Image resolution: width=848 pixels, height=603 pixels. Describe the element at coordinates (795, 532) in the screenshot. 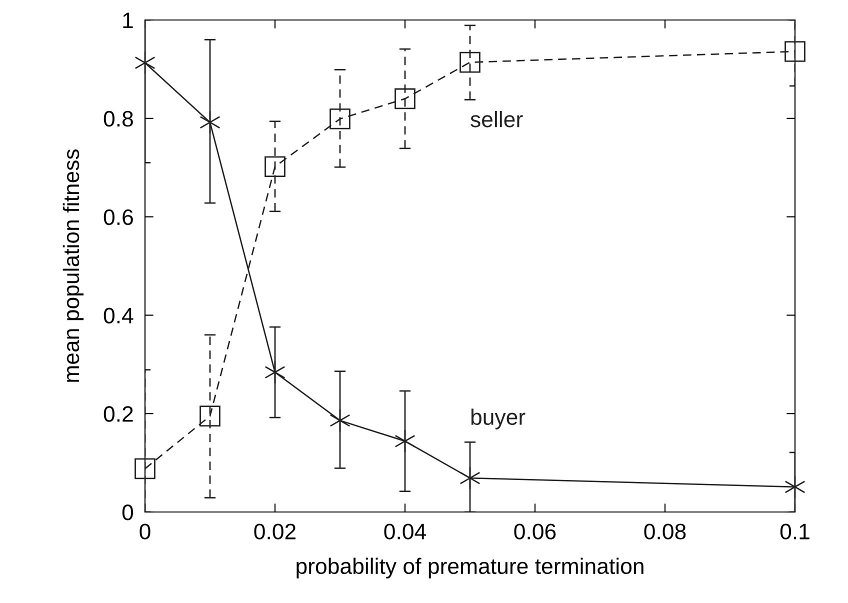

I see `x-tick-label: 0.1` at that location.